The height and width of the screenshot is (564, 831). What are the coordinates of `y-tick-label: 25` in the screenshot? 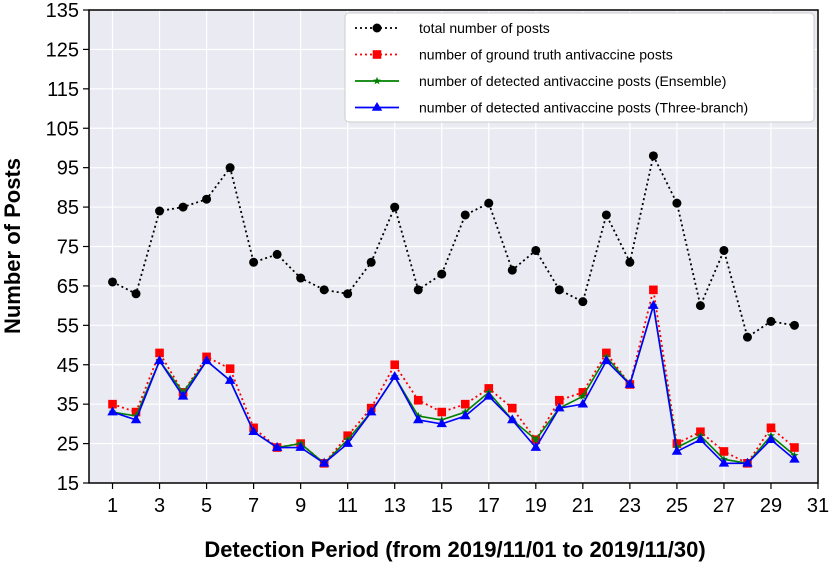 It's located at (68, 445).